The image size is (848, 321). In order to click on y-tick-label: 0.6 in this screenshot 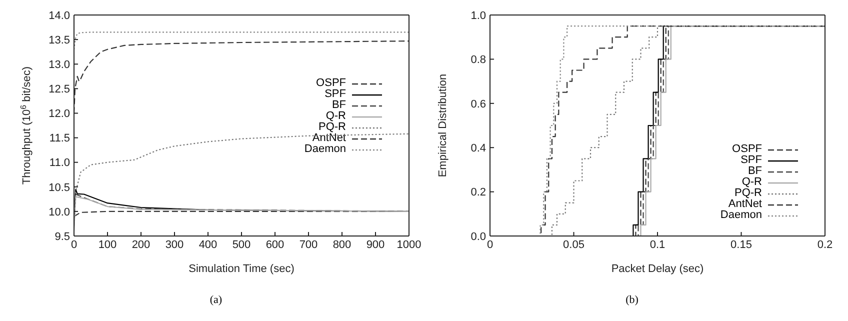, I will do `click(478, 104)`.